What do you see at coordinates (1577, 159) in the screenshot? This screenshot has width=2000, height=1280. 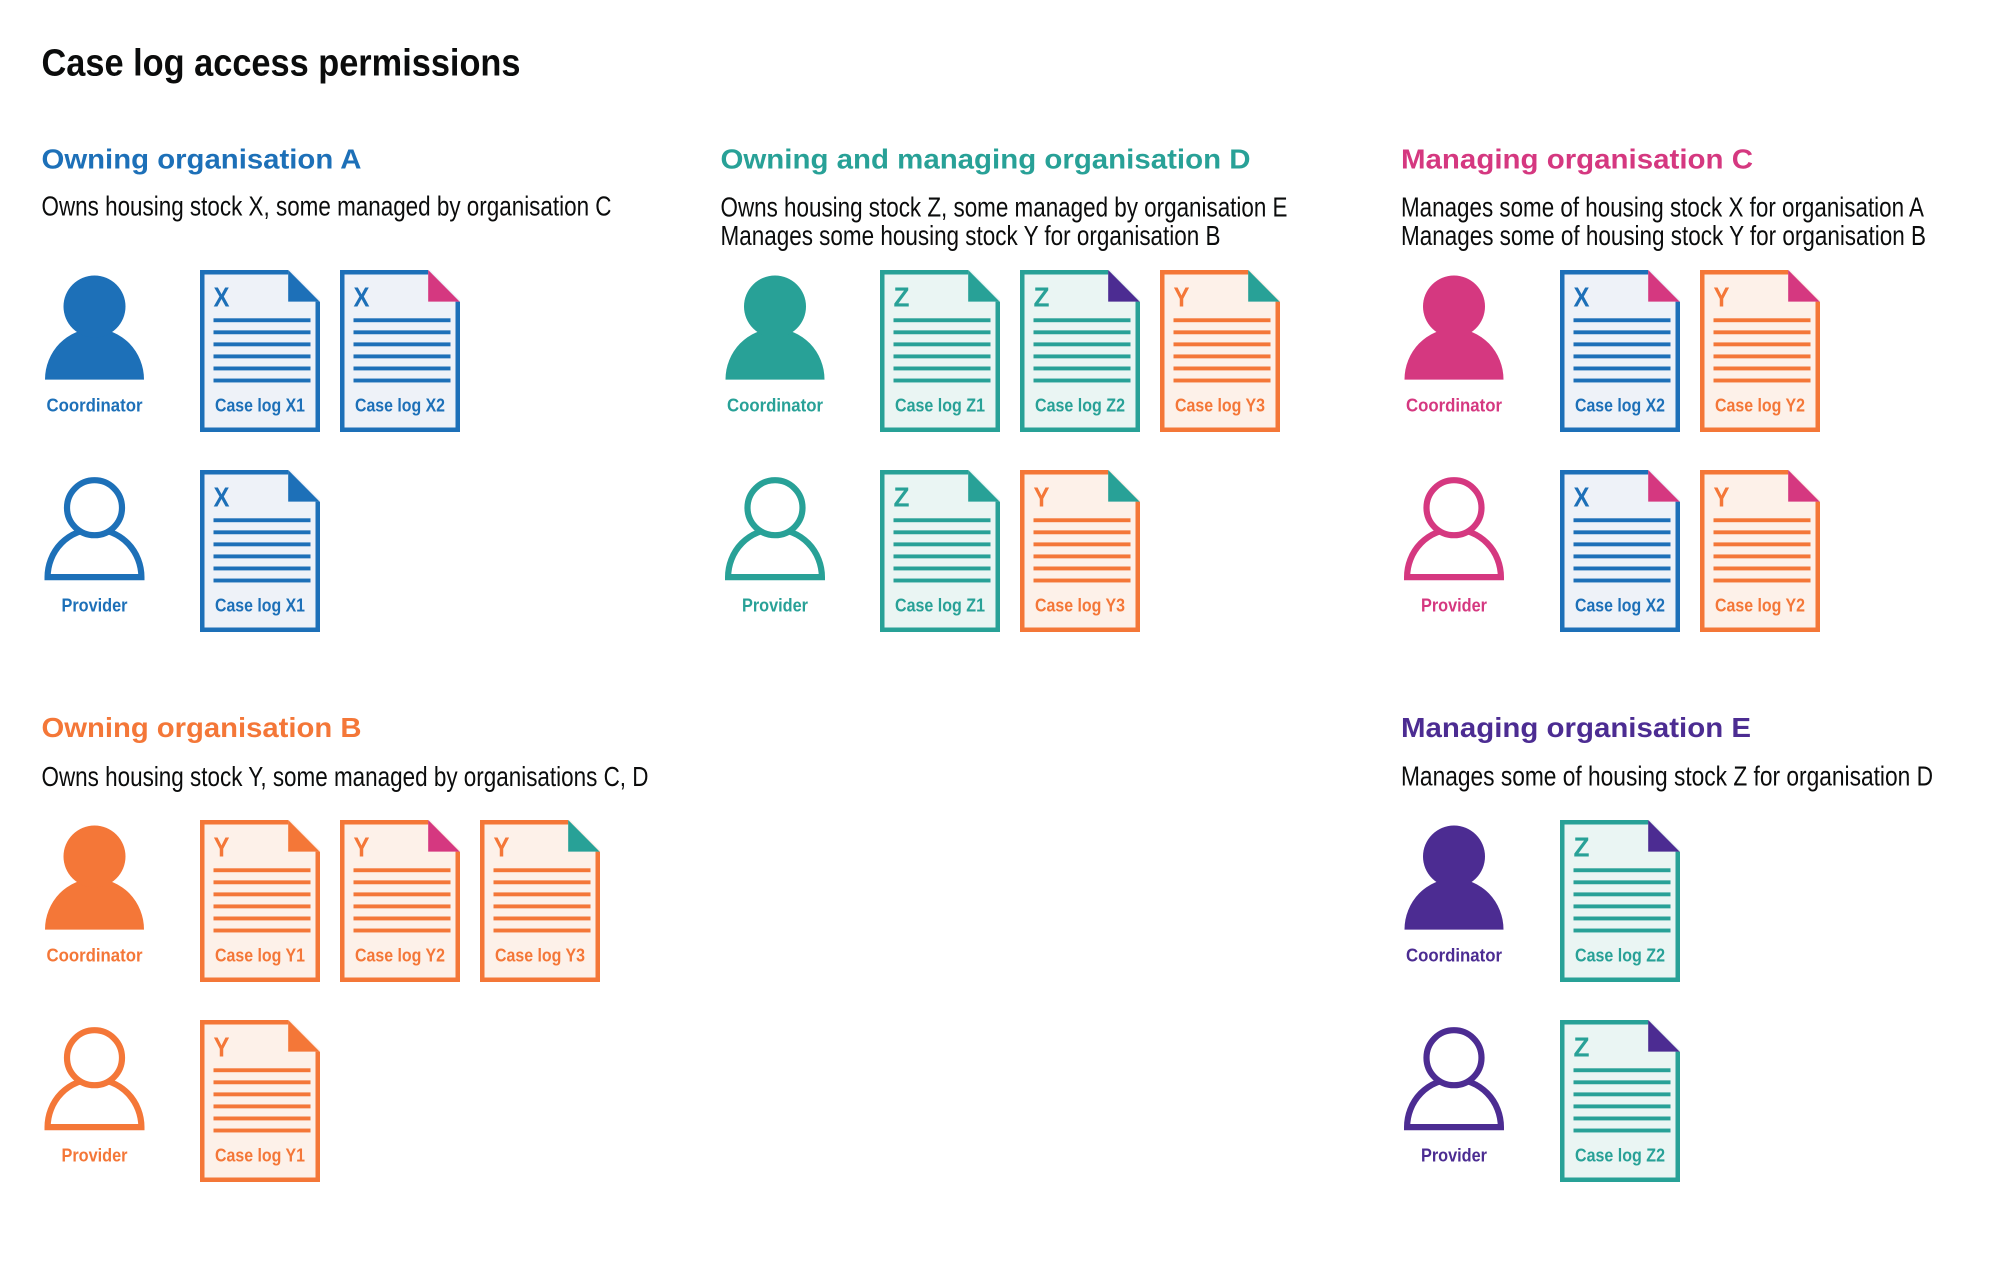 I see `svg-text: Managing organisation C` at bounding box center [1577, 159].